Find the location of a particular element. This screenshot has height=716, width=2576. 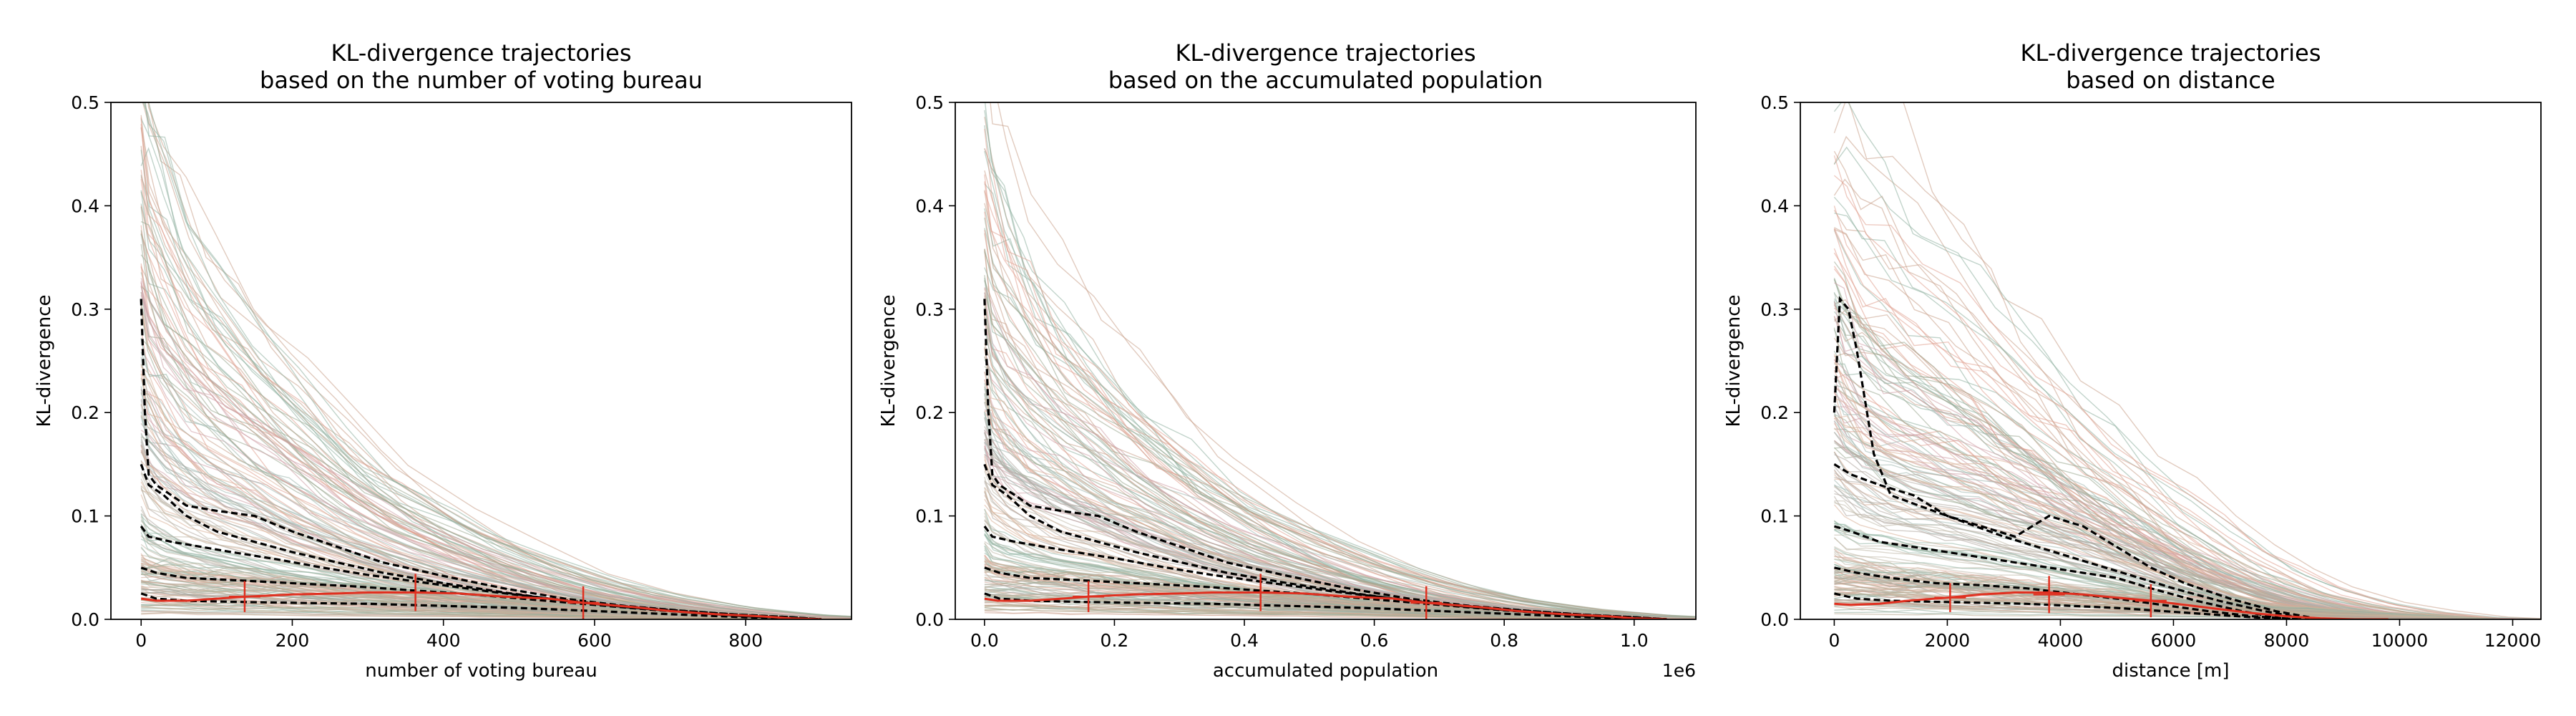

x-tick-label: 0.8 is located at coordinates (1504, 640).